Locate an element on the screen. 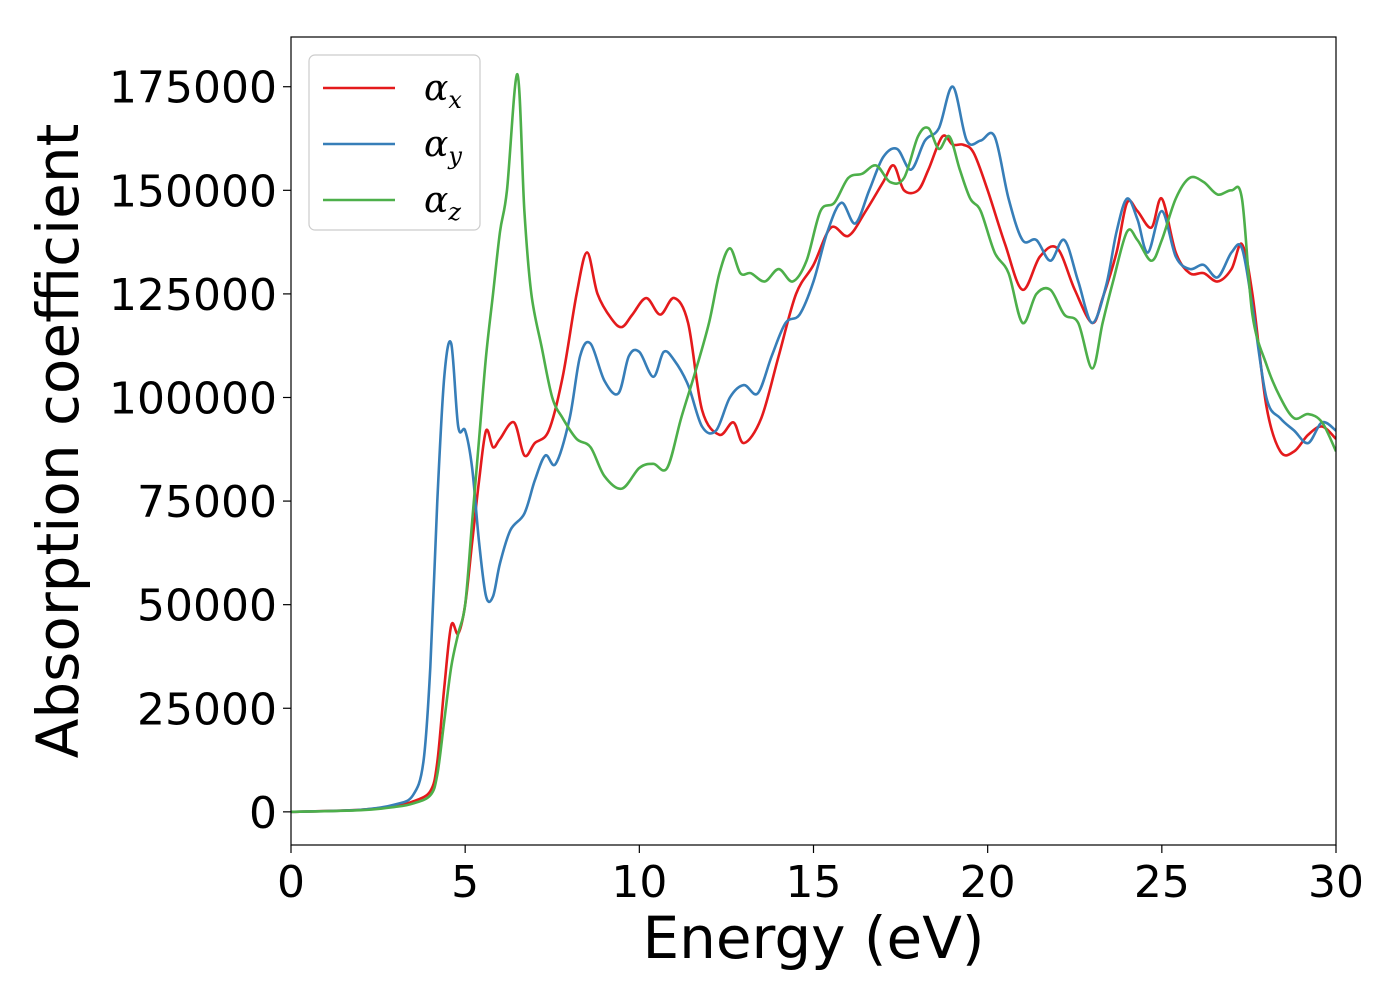  legend-label-subscript: z is located at coordinates (454, 212).